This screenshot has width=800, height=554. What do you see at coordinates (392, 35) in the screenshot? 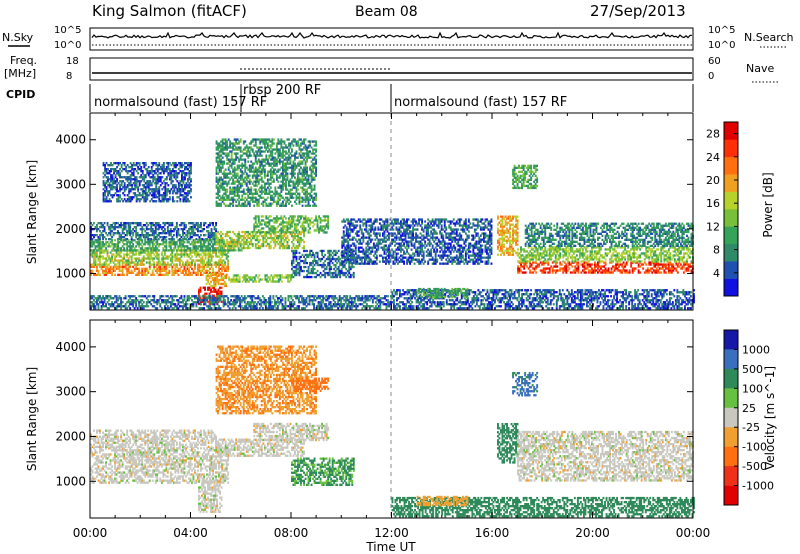
I see `nsky-trace` at bounding box center [392, 35].